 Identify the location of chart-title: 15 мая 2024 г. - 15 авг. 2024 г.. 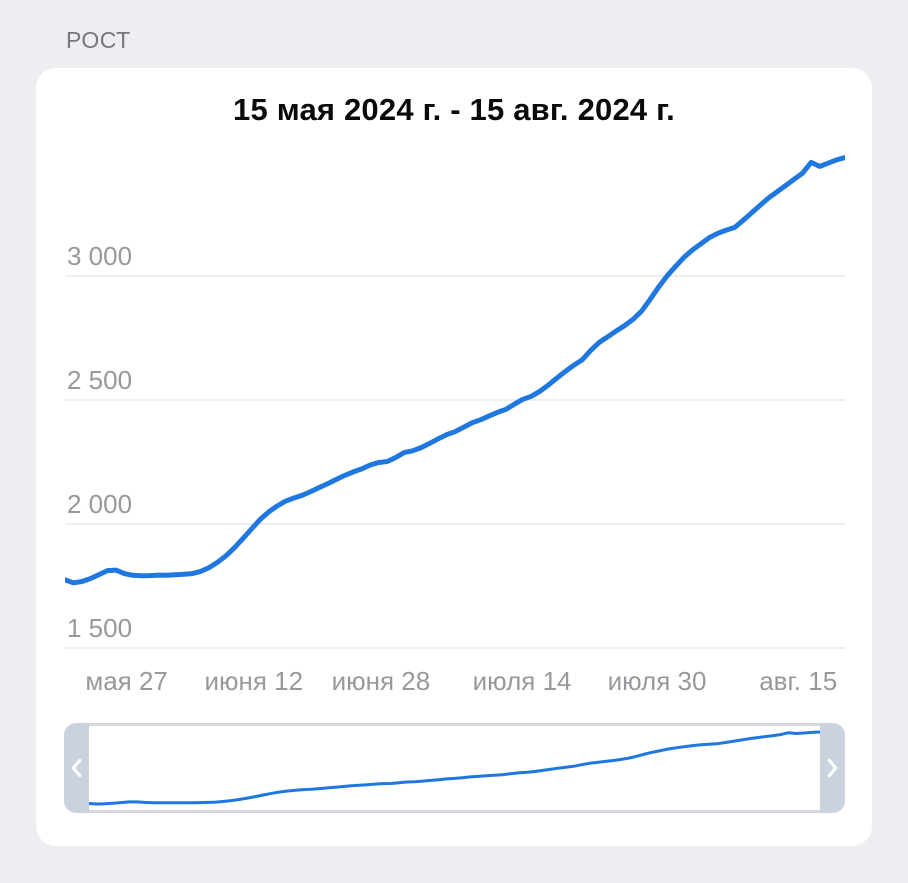
(454, 109).